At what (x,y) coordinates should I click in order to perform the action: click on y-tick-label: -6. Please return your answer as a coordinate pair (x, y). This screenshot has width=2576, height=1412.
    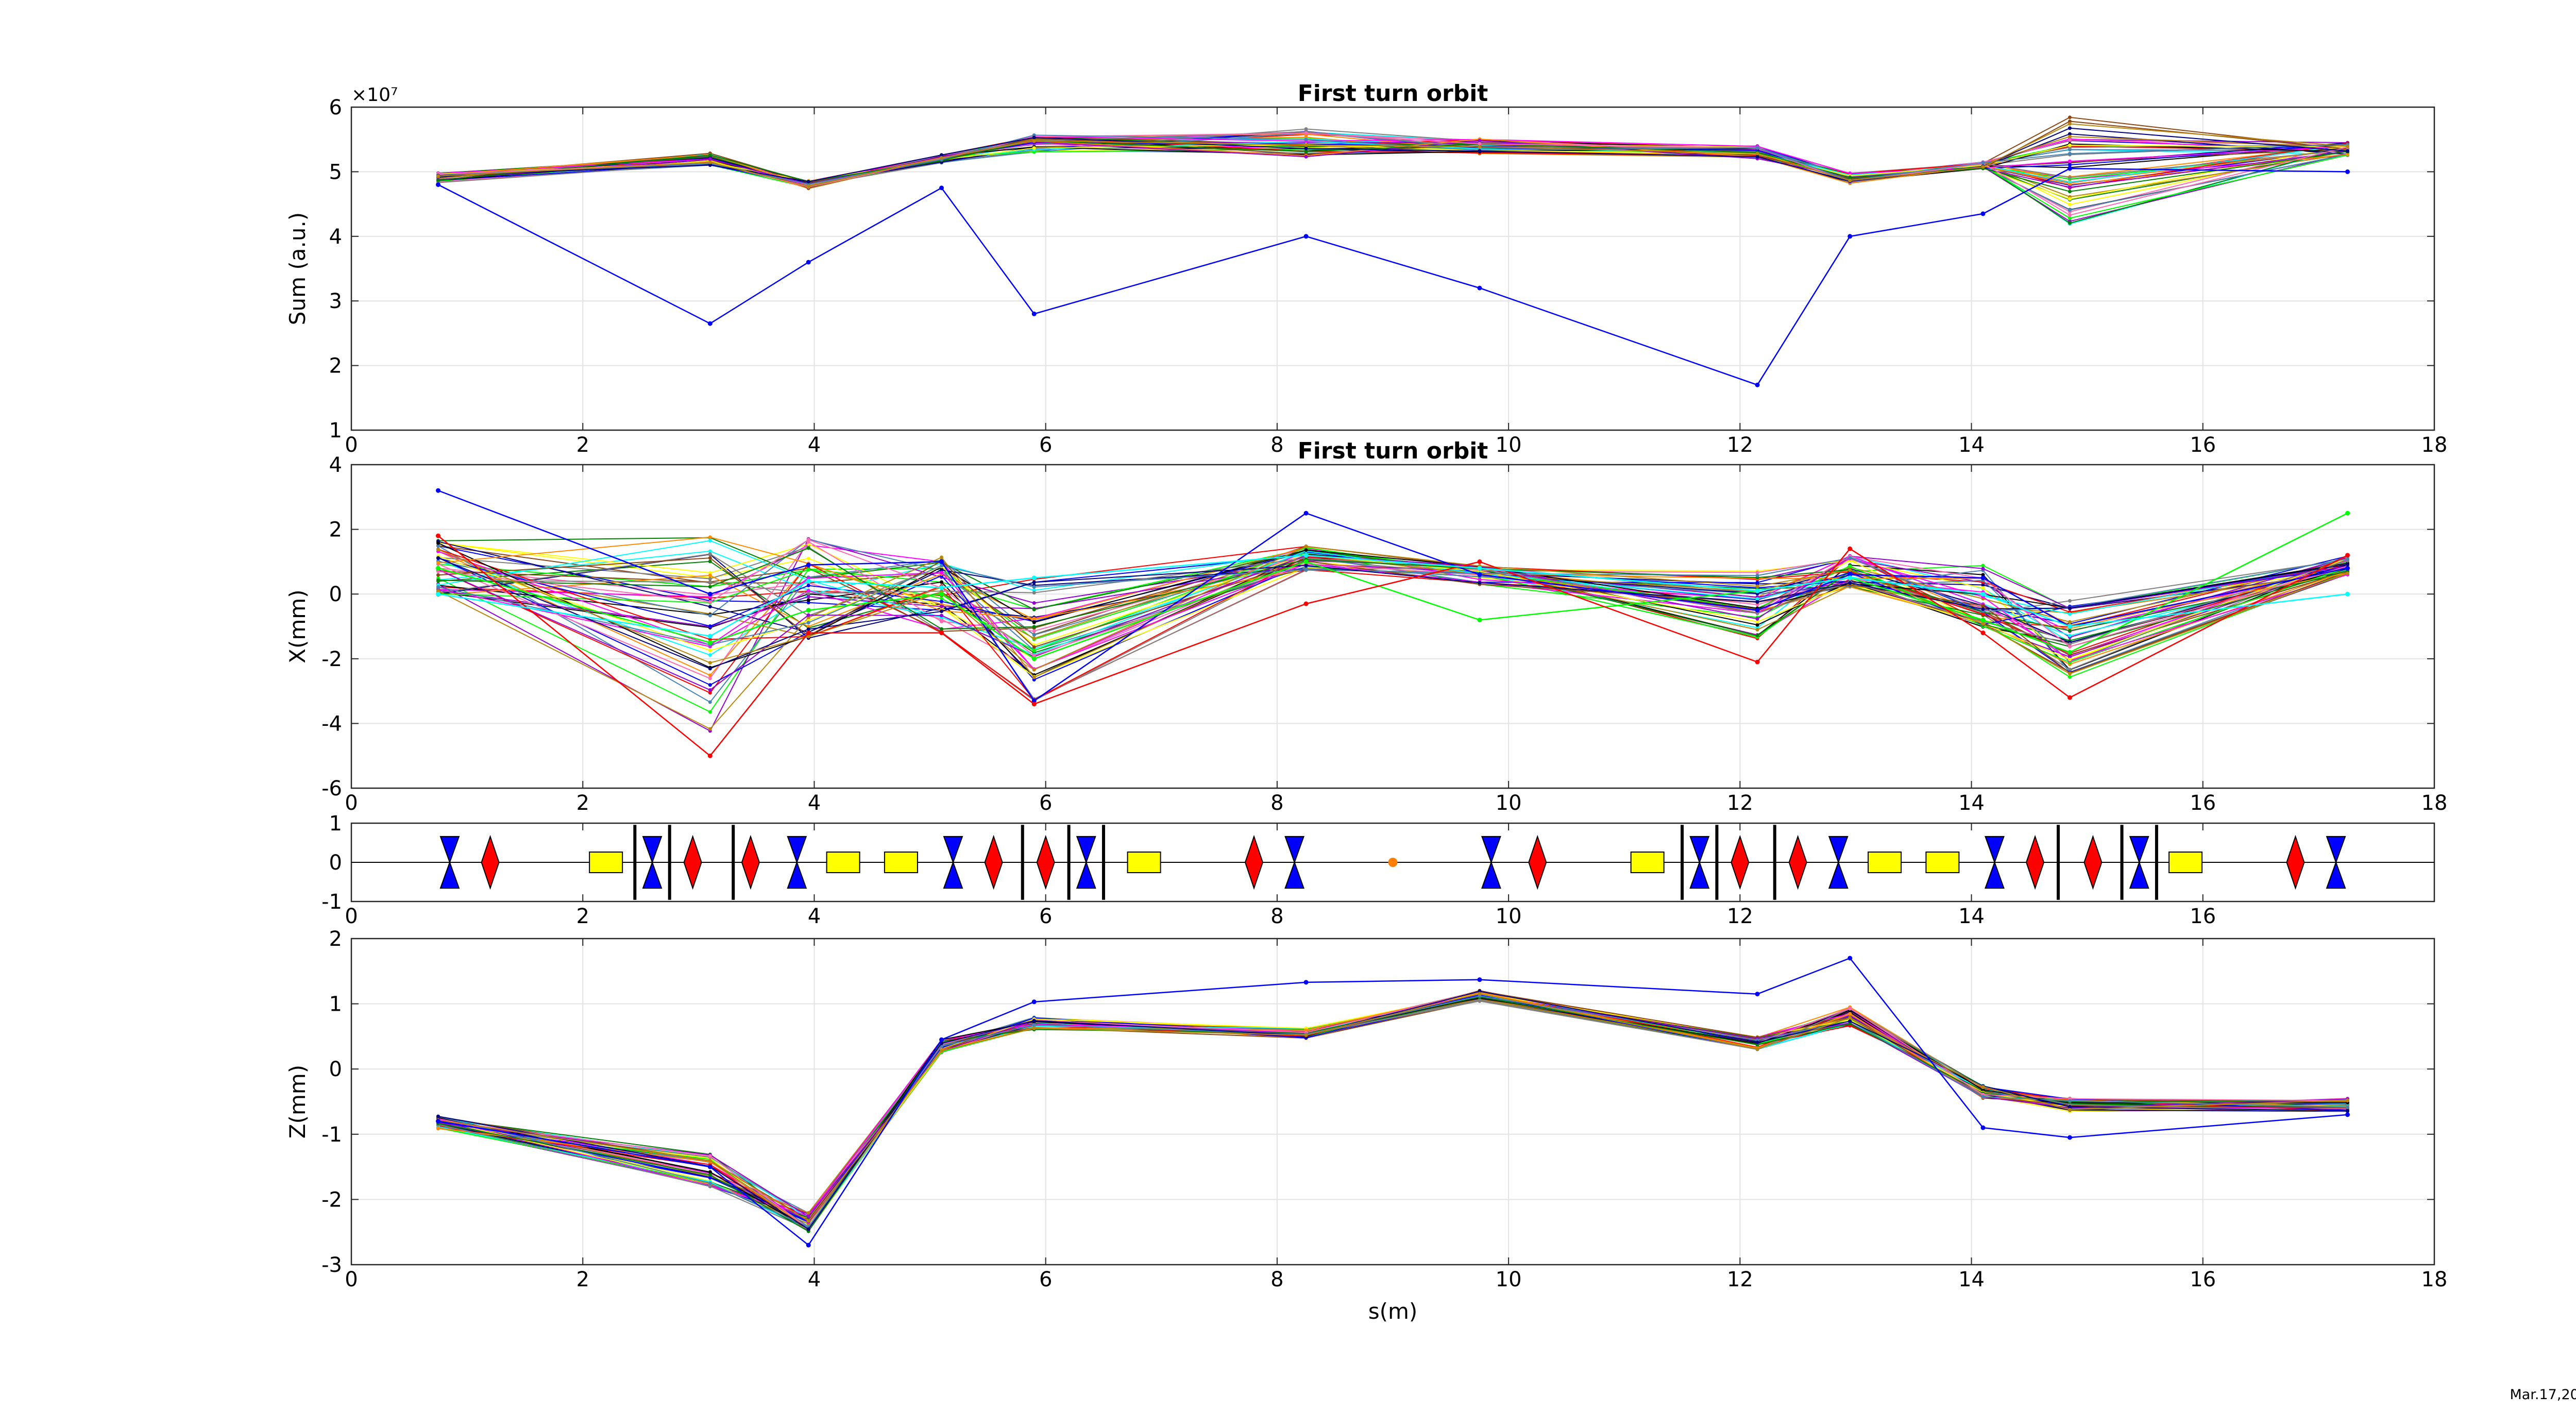
    Looking at the image, I should click on (331, 789).